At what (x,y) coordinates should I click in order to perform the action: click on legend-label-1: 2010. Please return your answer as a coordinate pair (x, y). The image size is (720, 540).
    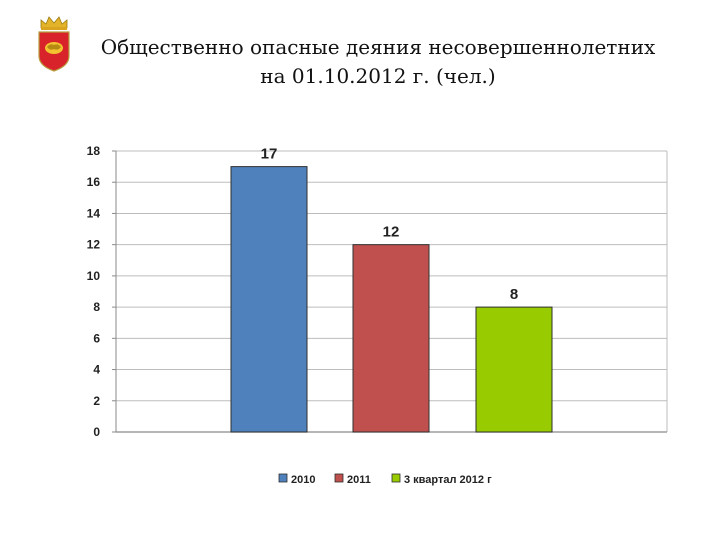
    Looking at the image, I should click on (303, 480).